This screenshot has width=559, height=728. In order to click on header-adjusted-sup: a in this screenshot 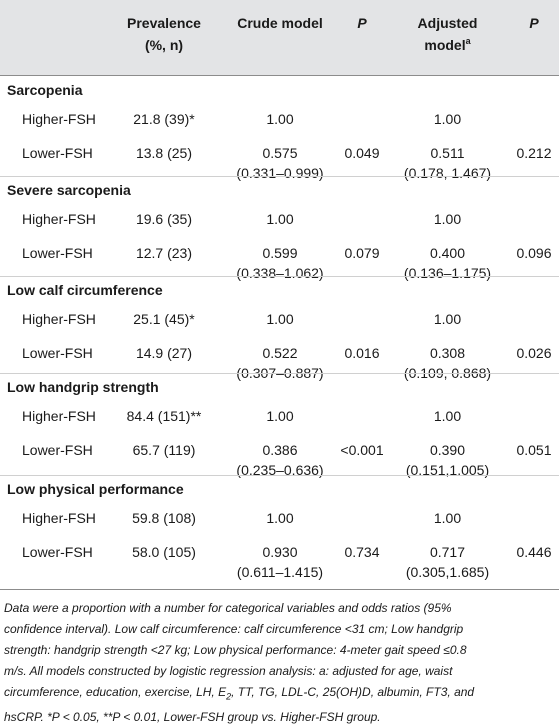, I will do `click(468, 41)`.